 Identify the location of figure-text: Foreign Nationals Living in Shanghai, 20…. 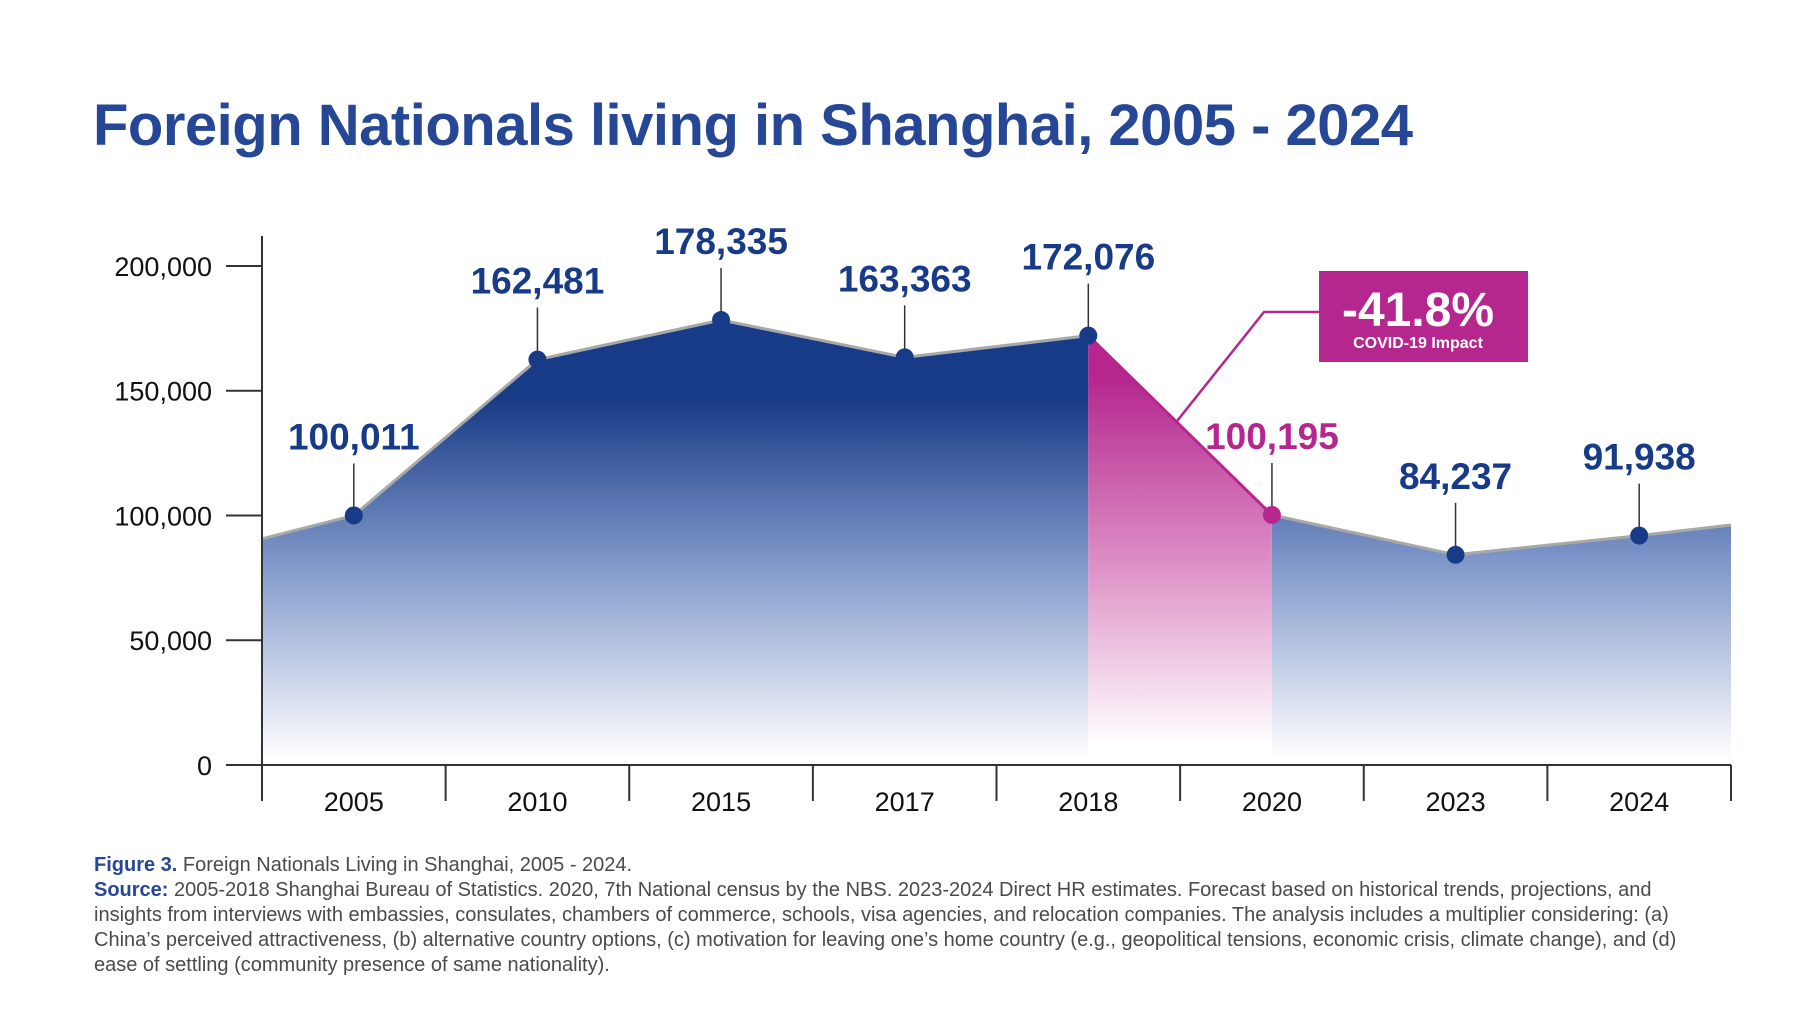
(405, 865).